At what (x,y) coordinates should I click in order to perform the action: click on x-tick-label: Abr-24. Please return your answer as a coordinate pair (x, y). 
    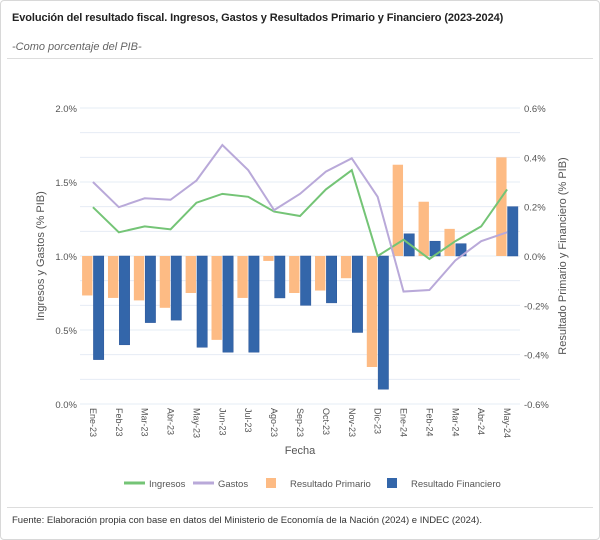
    Looking at the image, I should click on (481, 421).